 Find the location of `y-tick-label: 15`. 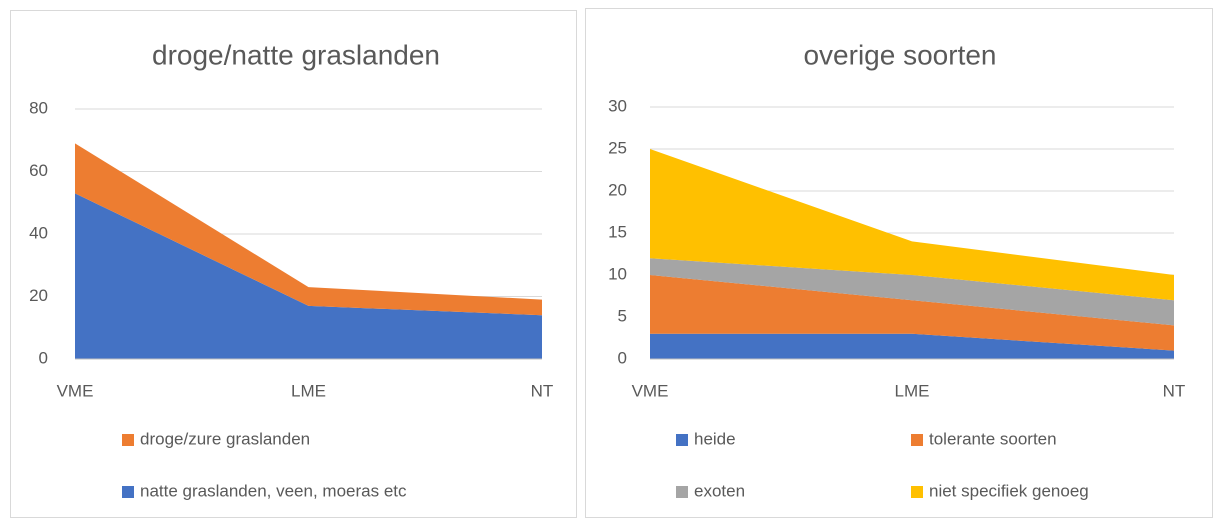

y-tick-label: 15 is located at coordinates (617, 231).